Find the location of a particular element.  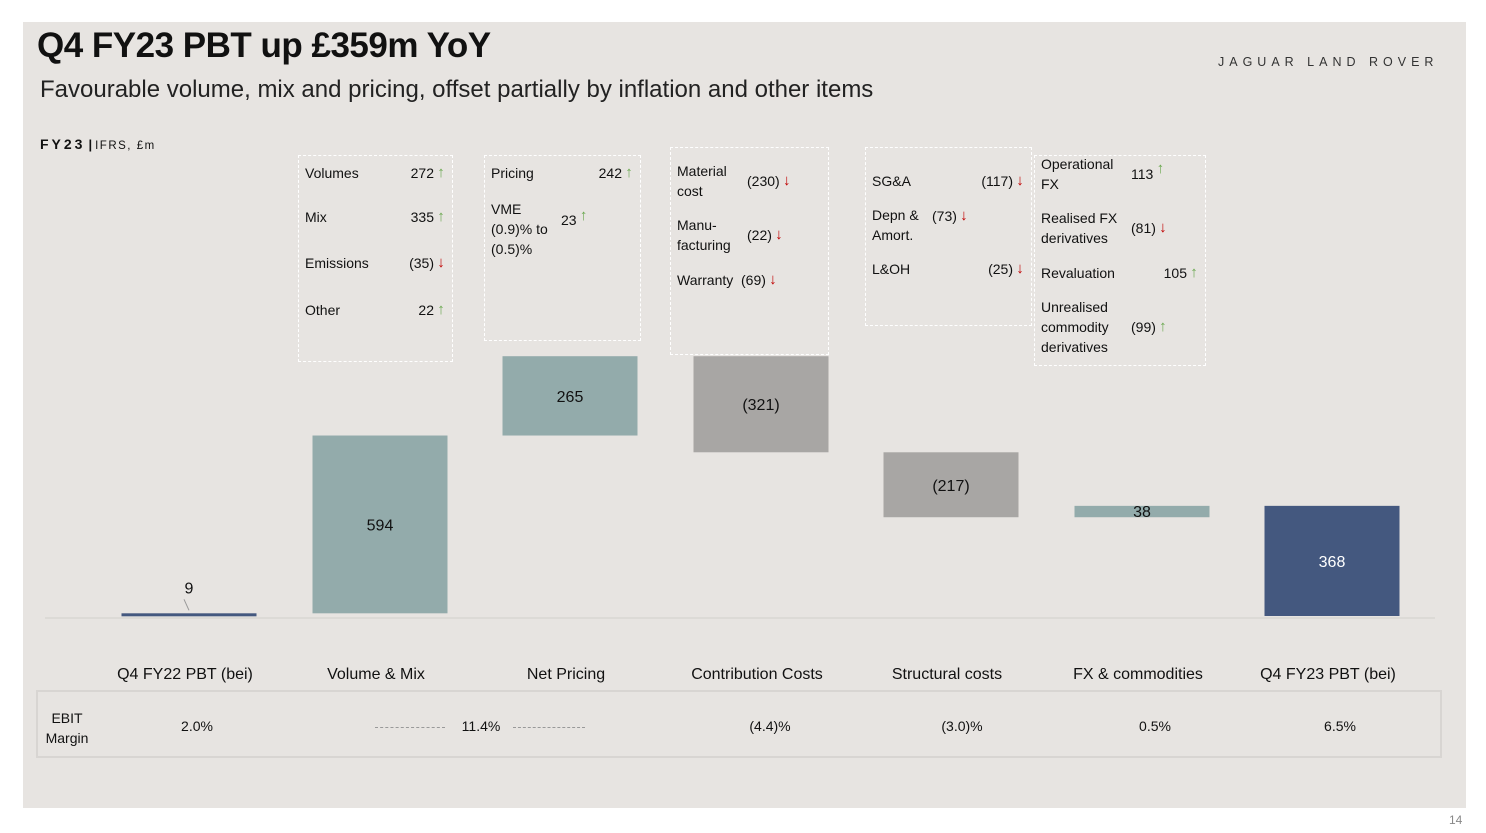

reporting-basis: FY23 | IFRS, £m is located at coordinates (98, 144).